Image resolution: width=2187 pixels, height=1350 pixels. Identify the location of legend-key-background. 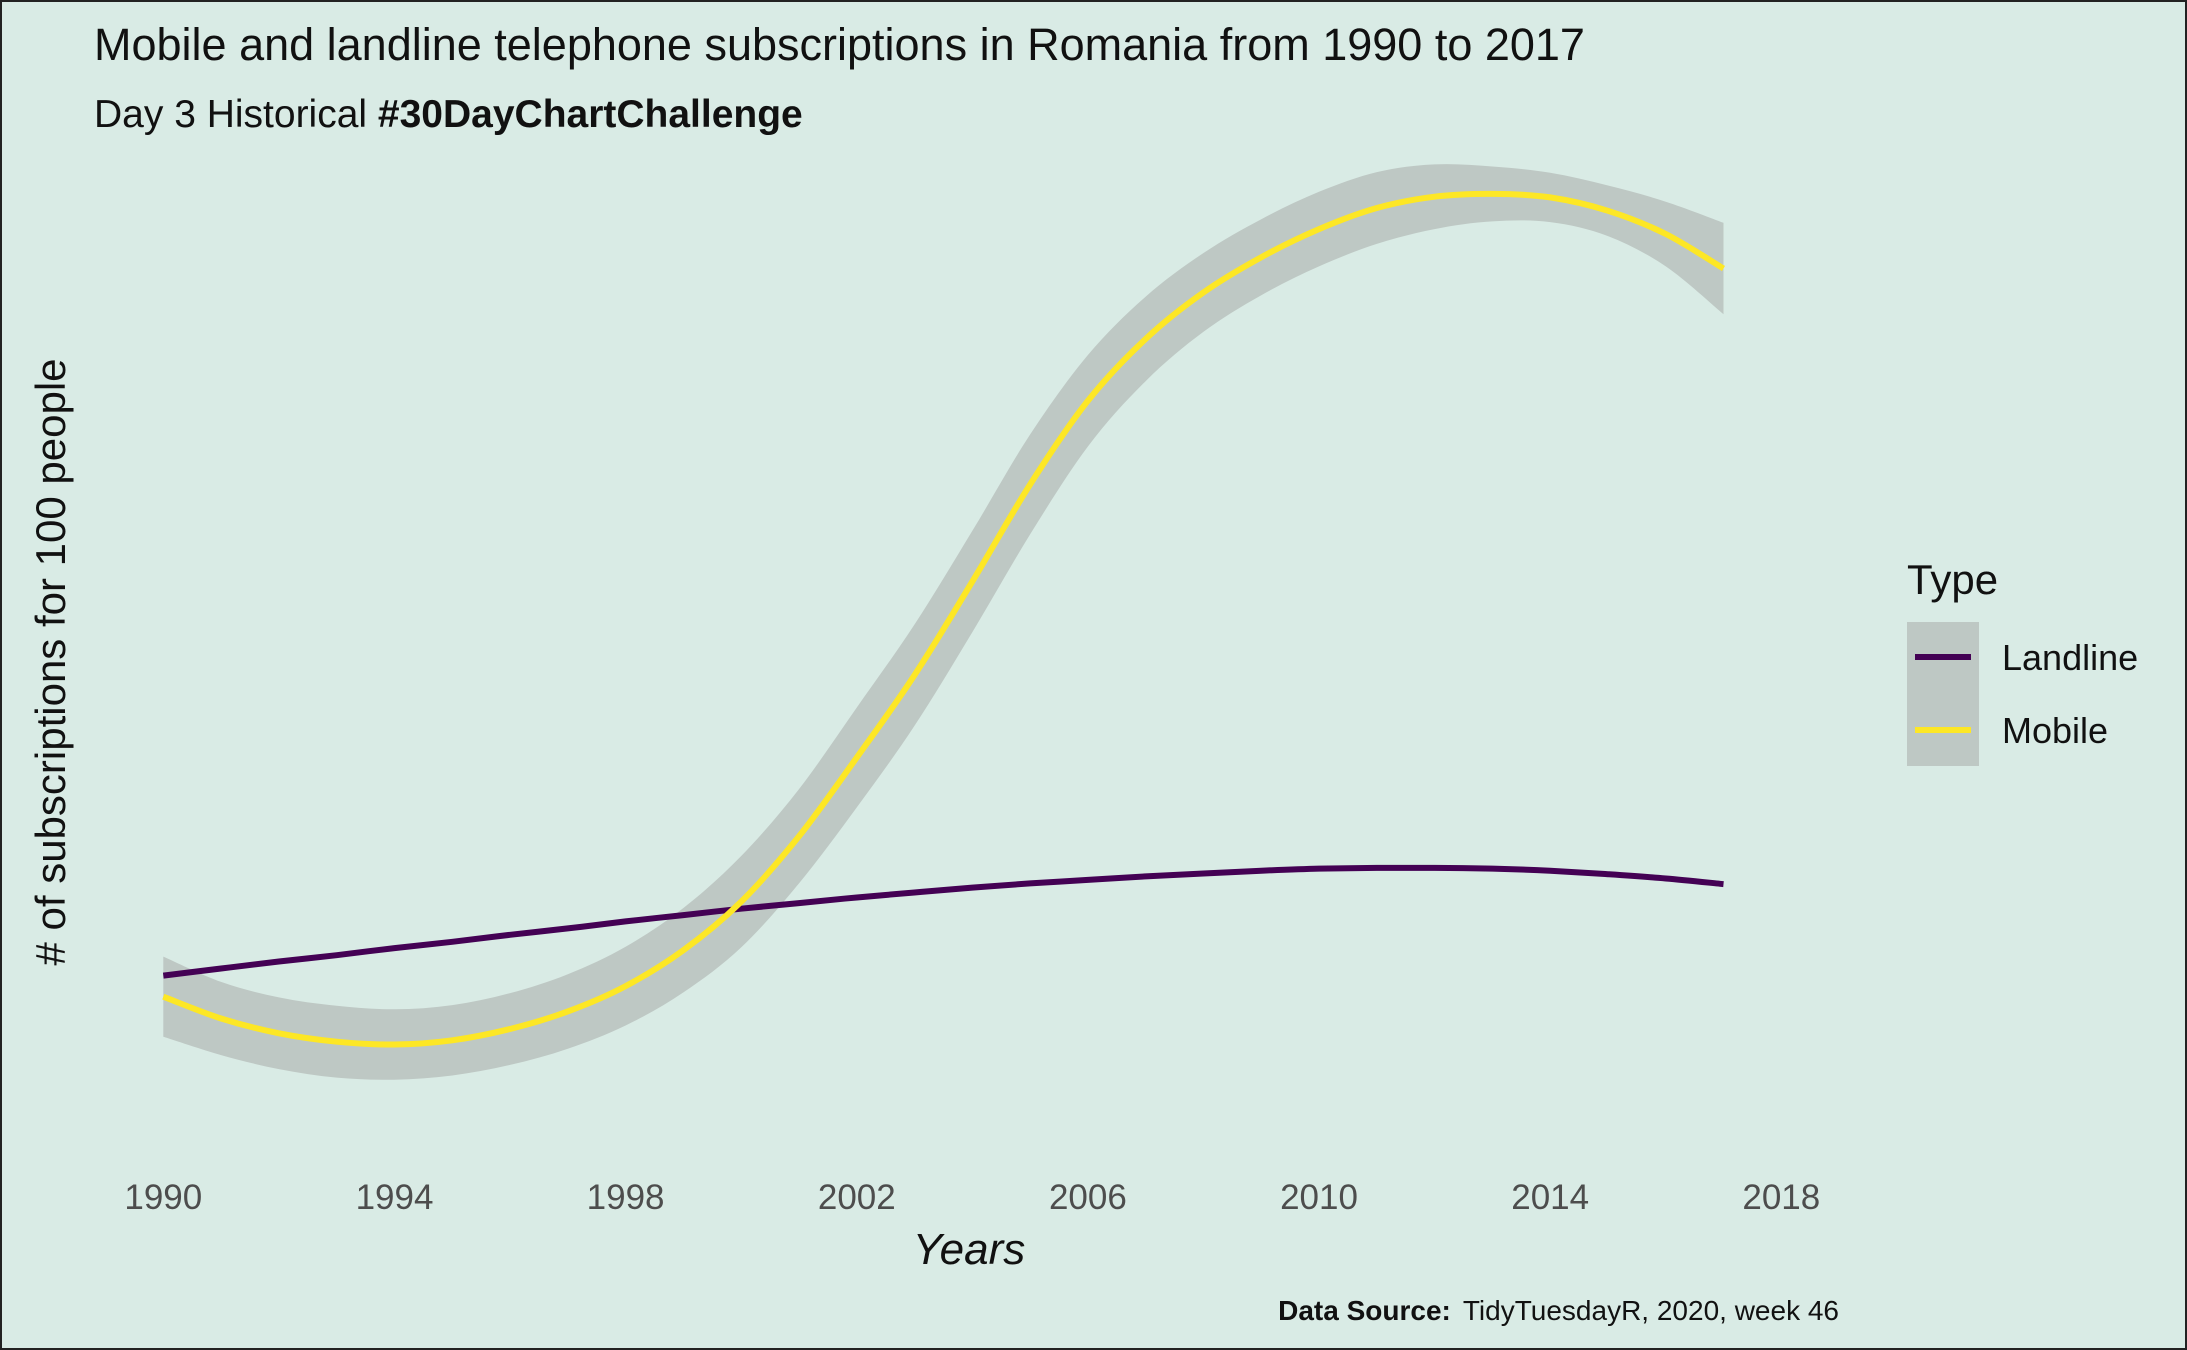
(1943, 694).